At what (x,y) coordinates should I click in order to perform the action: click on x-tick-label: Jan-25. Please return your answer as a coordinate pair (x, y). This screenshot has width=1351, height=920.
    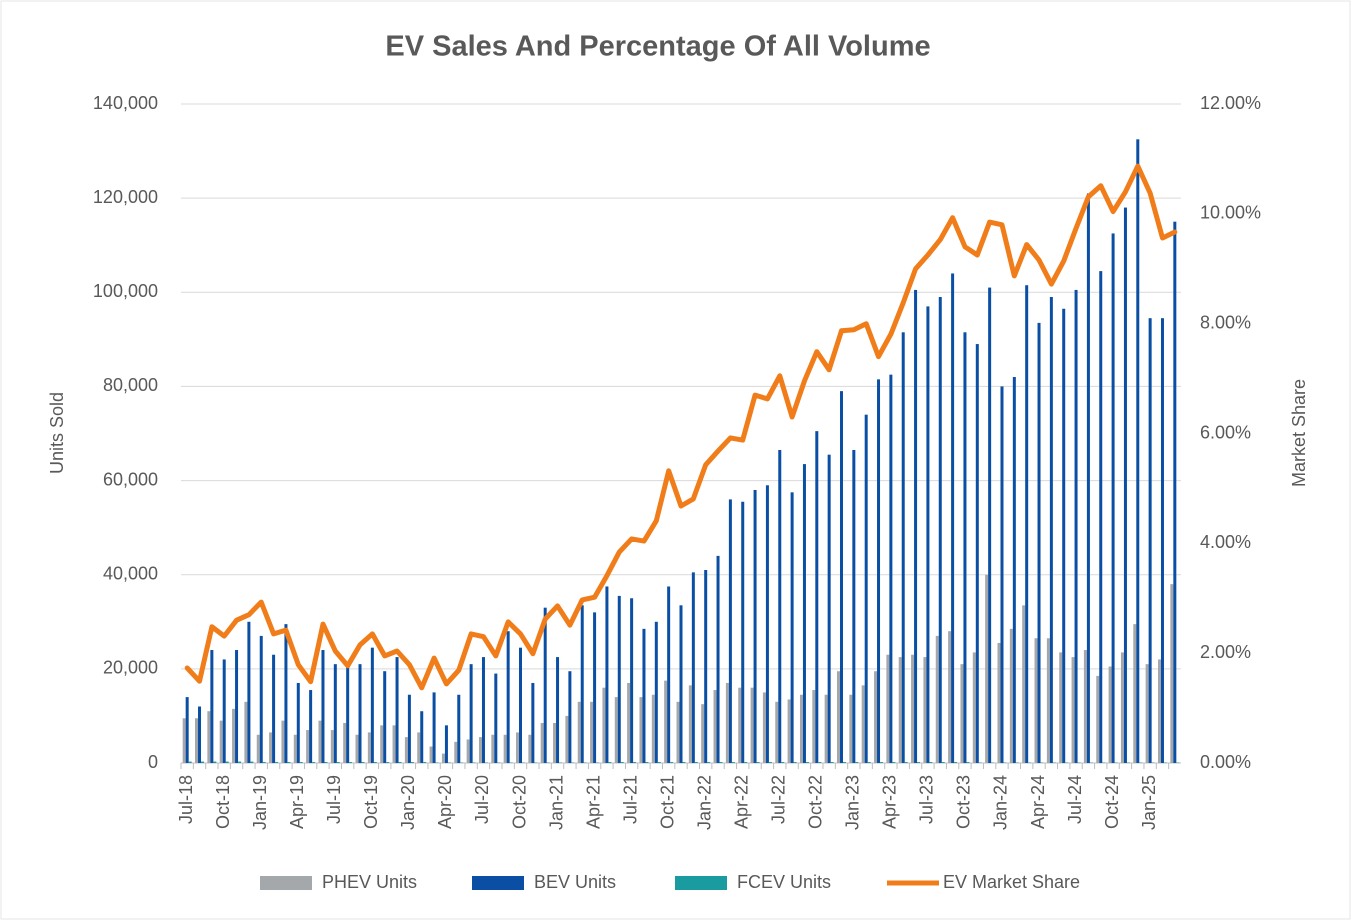
    Looking at the image, I should click on (1149, 802).